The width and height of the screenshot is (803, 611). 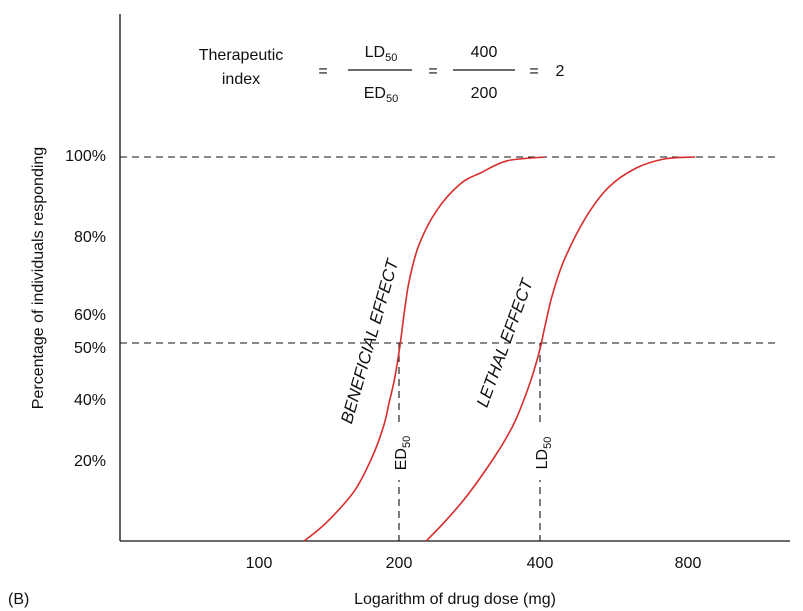 I want to click on y-tick-label: 80%, so click(x=90, y=237).